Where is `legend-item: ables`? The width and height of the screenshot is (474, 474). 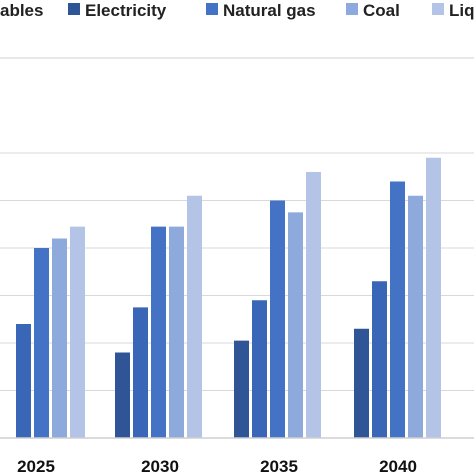 legend-item: ables is located at coordinates (21, 10).